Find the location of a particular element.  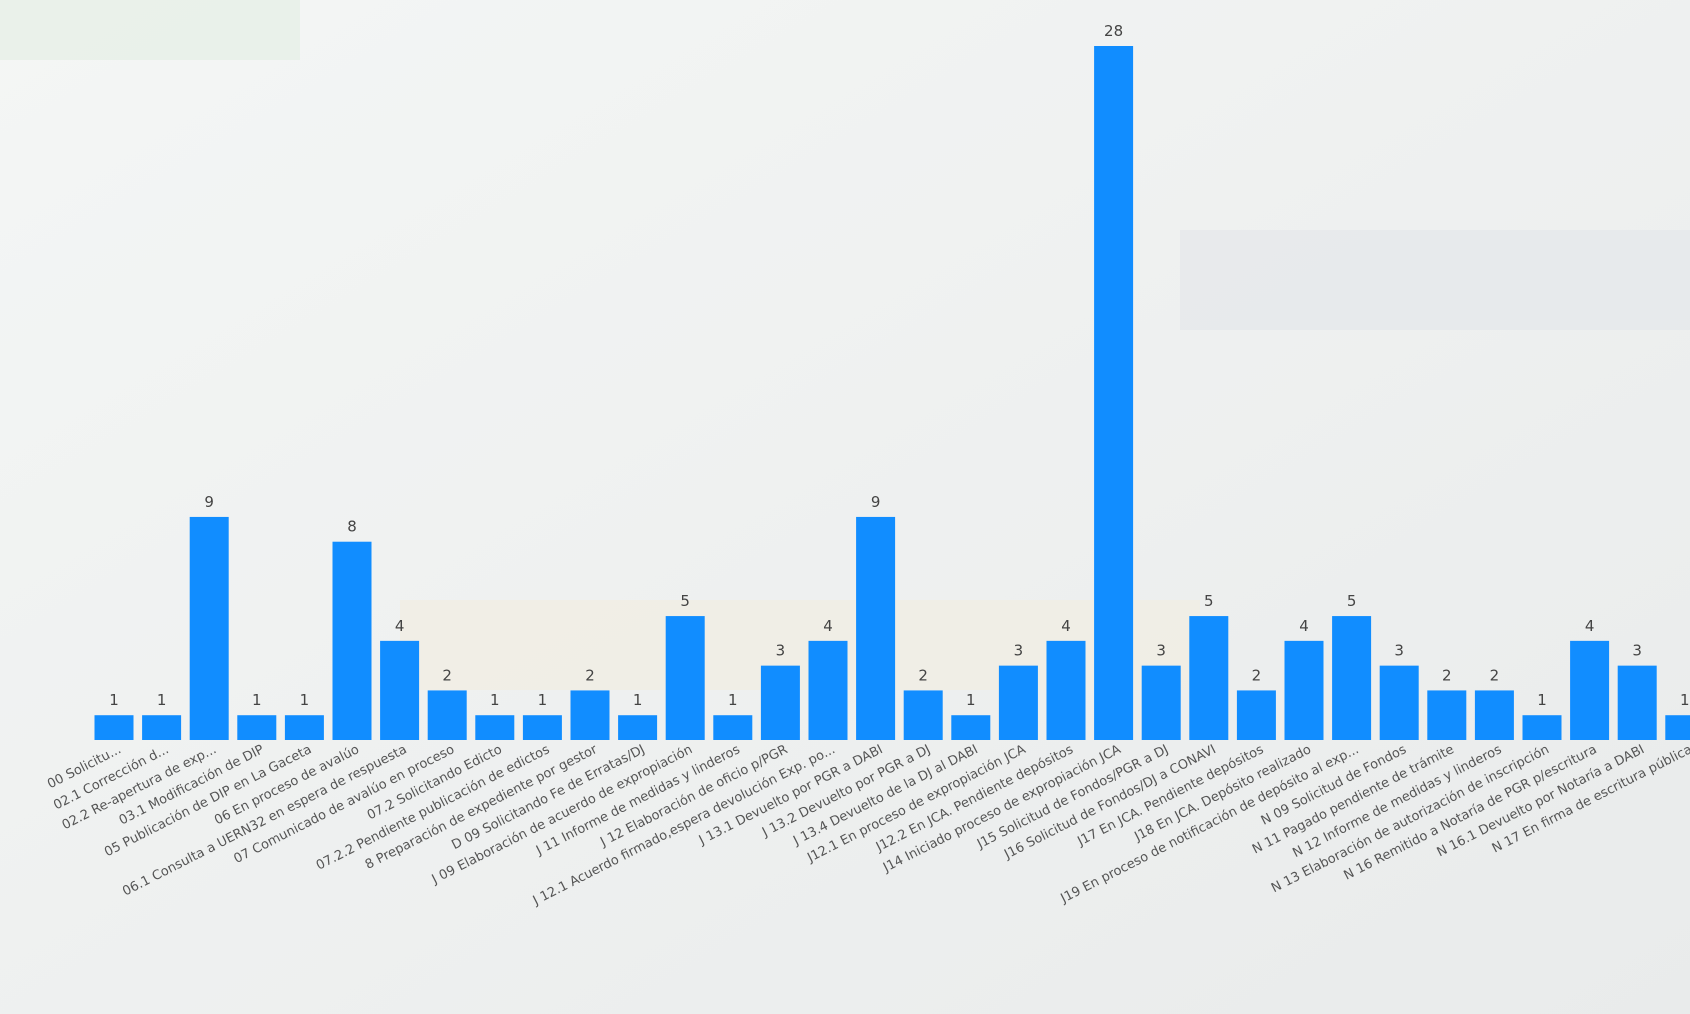

data-label: 8 is located at coordinates (352, 527).